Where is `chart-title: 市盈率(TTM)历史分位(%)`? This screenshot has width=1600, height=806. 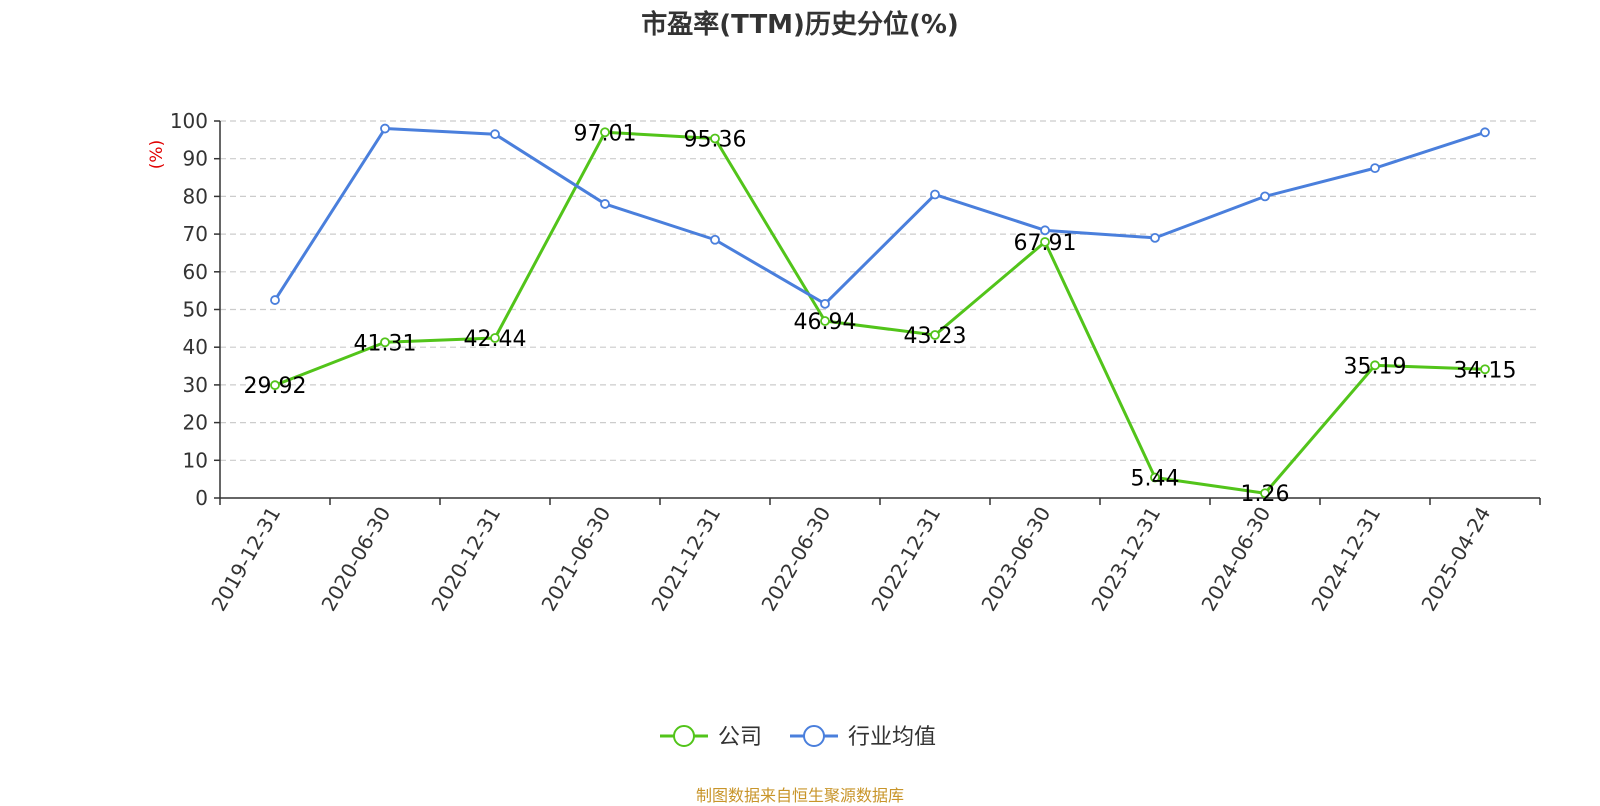
chart-title: 市盈率(TTM)历史分位(%) is located at coordinates (800, 25).